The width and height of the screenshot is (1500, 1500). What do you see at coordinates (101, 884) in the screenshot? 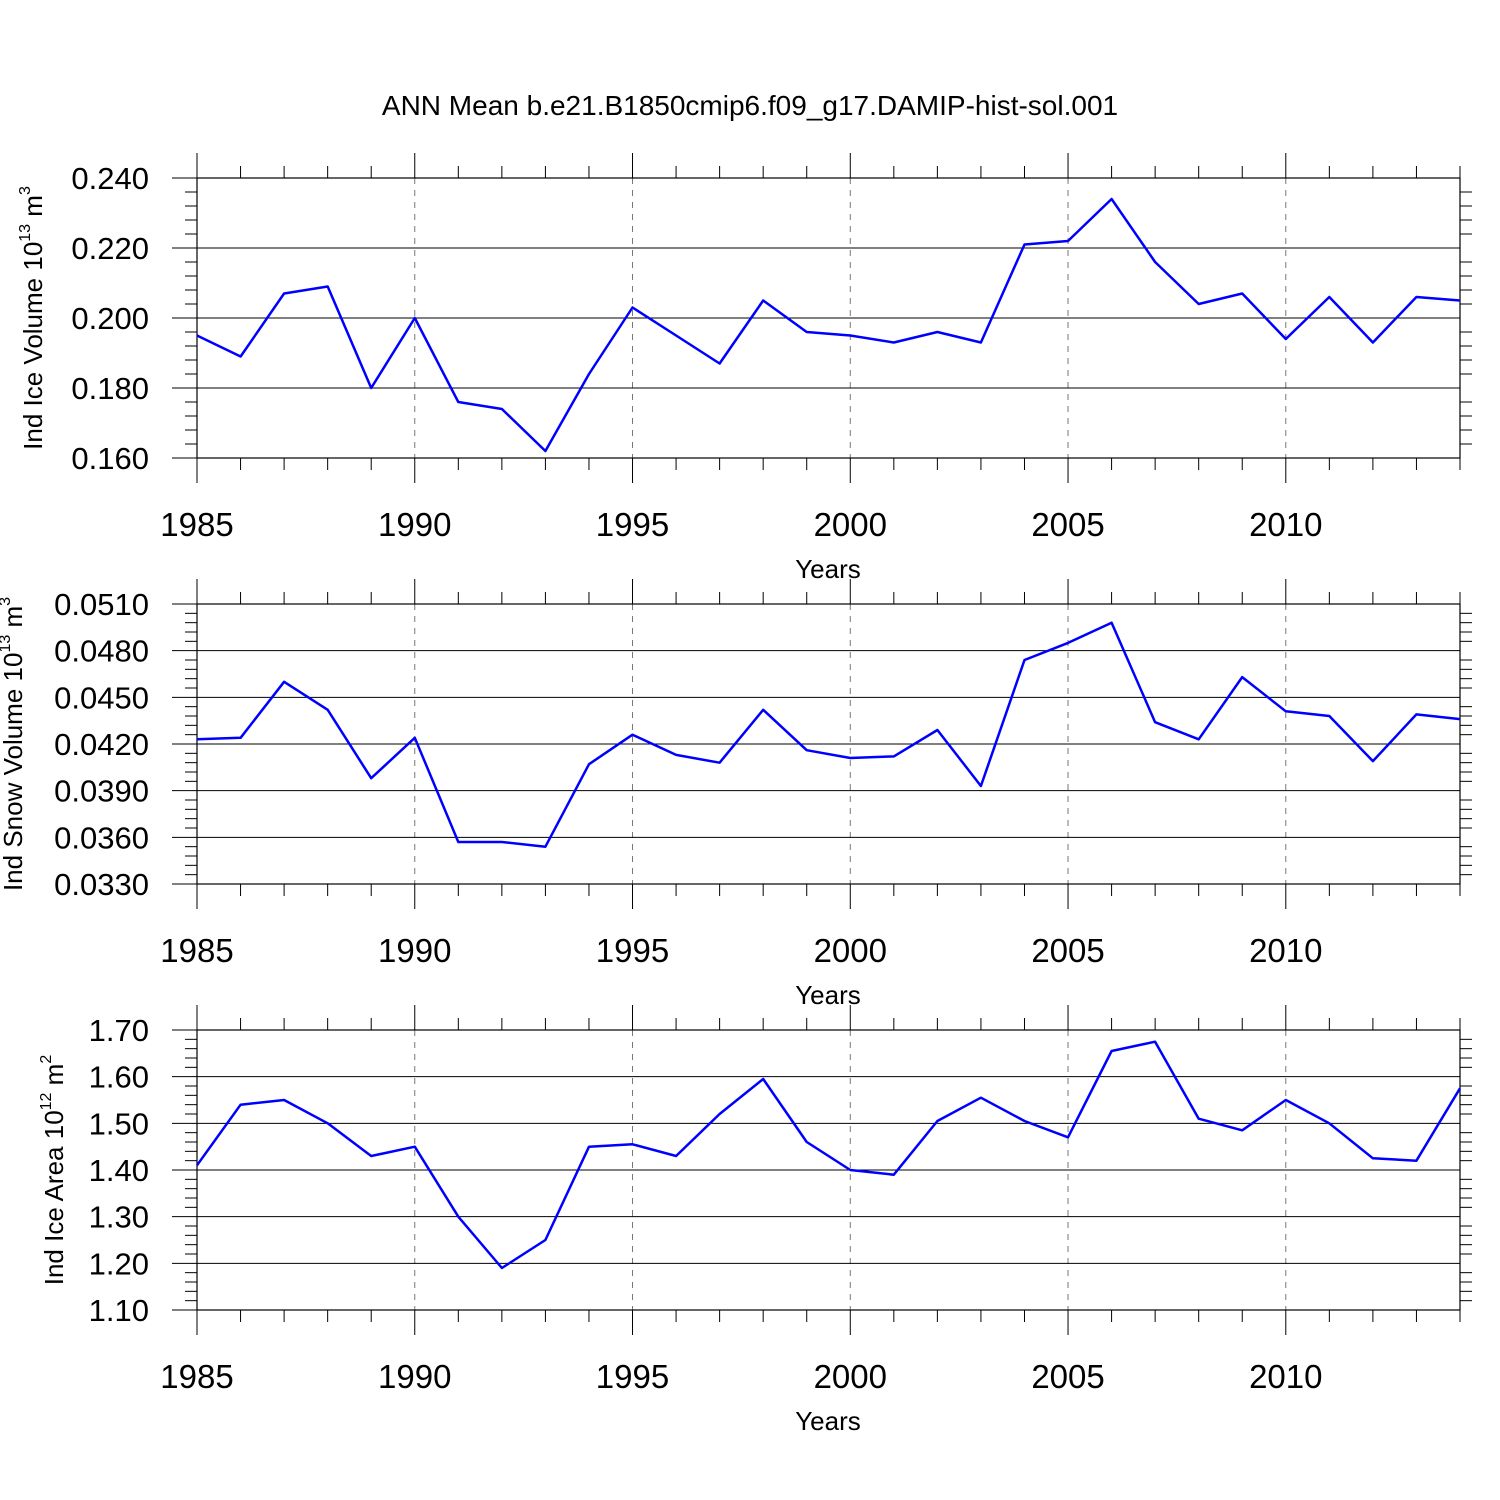
I see `y-tick-label: 0.0330` at bounding box center [101, 884].